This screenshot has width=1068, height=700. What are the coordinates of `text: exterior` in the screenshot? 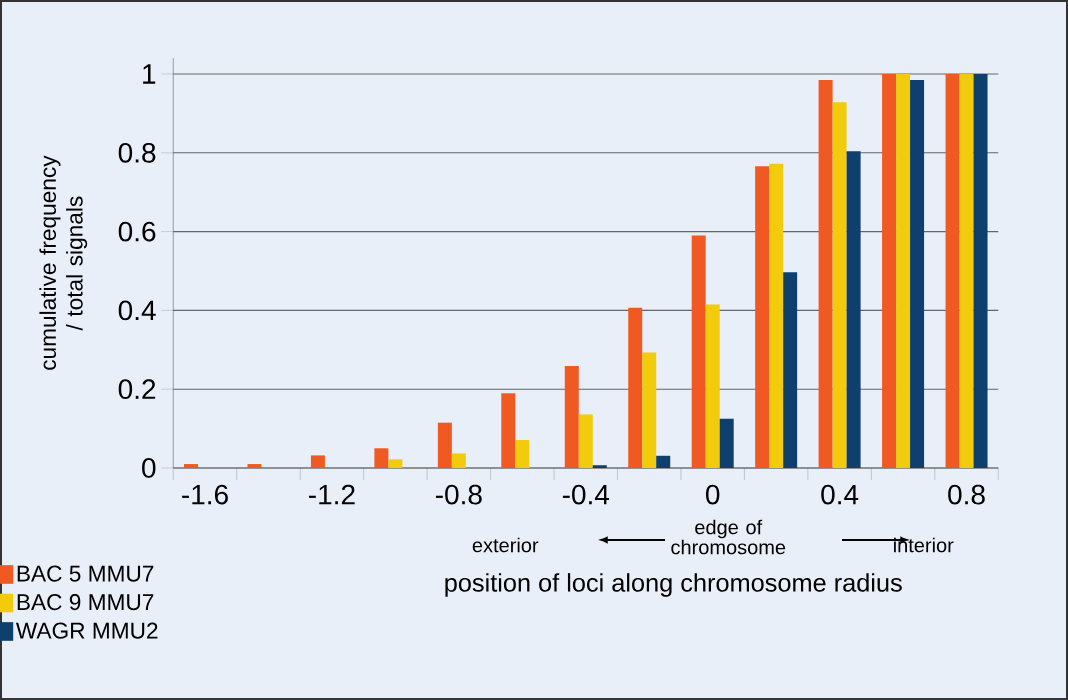 It's located at (505, 545).